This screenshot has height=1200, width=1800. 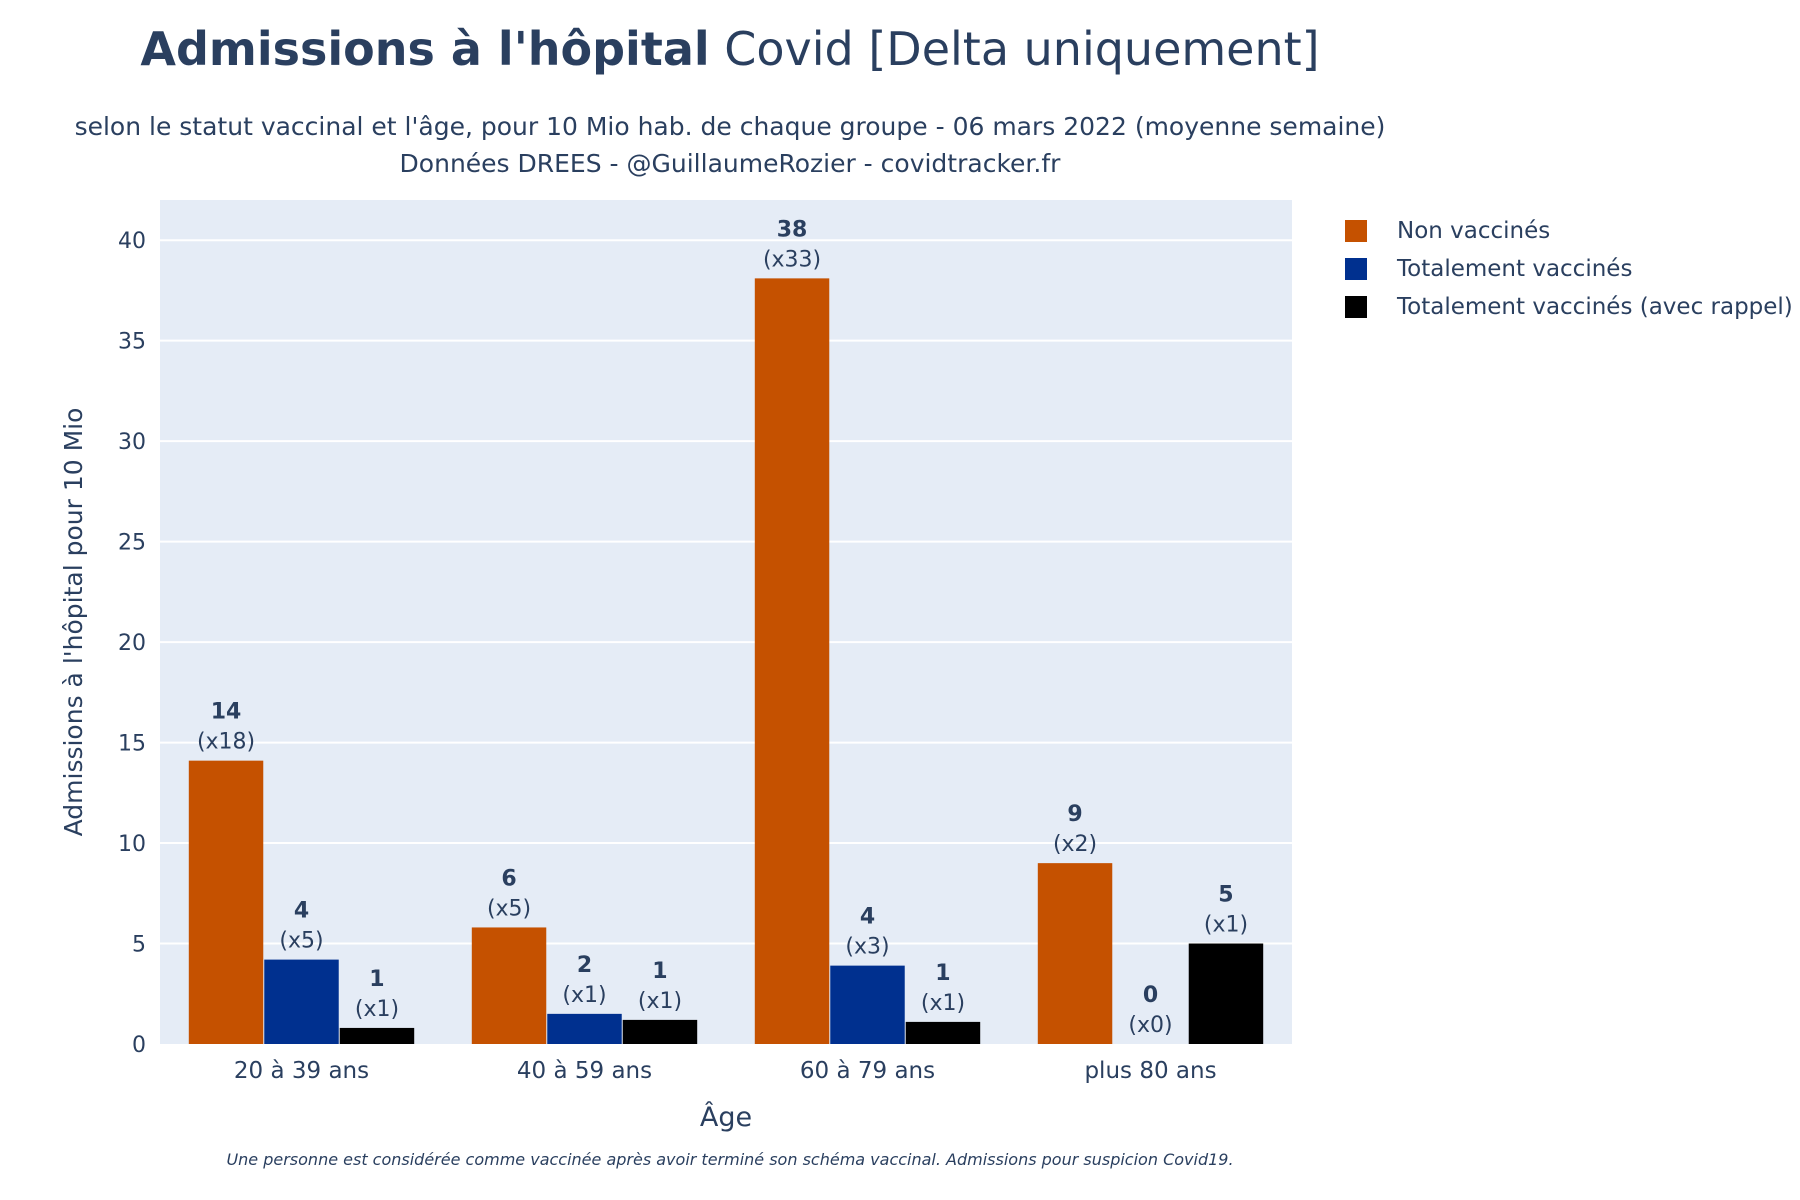 What do you see at coordinates (301, 1071) in the screenshot?
I see `x-tick-label: 20 à 39 ans` at bounding box center [301, 1071].